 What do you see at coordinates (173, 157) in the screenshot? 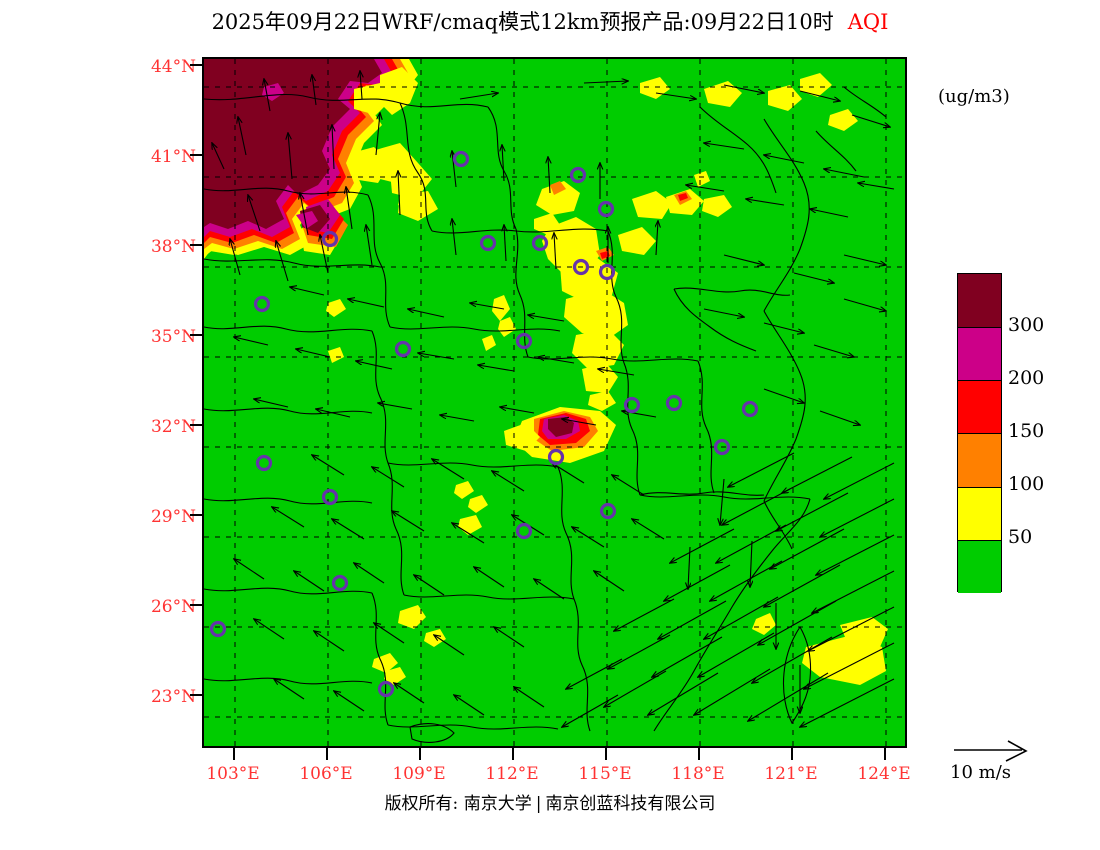
I see `y-tick-label: 41°N` at bounding box center [173, 157].